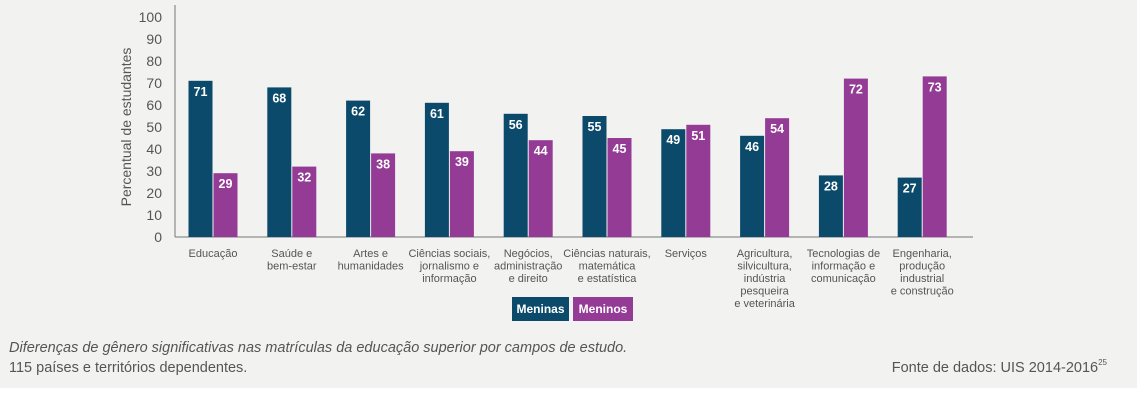  I want to click on y-axis-title: Percentual de estudantes, so click(126, 127).